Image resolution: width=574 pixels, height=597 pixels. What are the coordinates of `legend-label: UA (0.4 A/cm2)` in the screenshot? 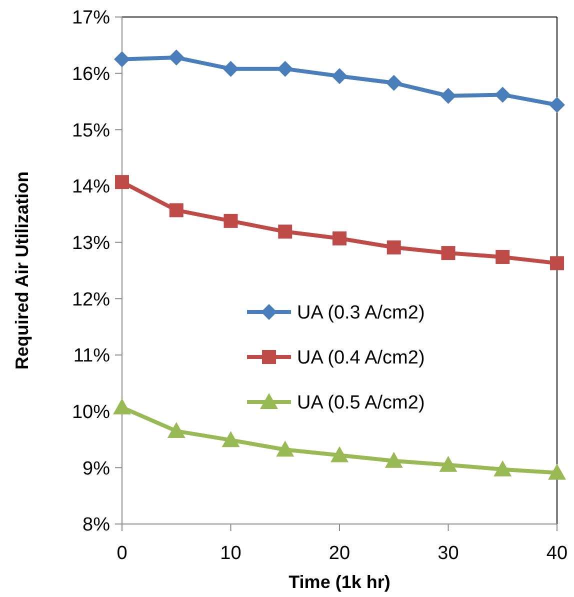 It's located at (361, 358).